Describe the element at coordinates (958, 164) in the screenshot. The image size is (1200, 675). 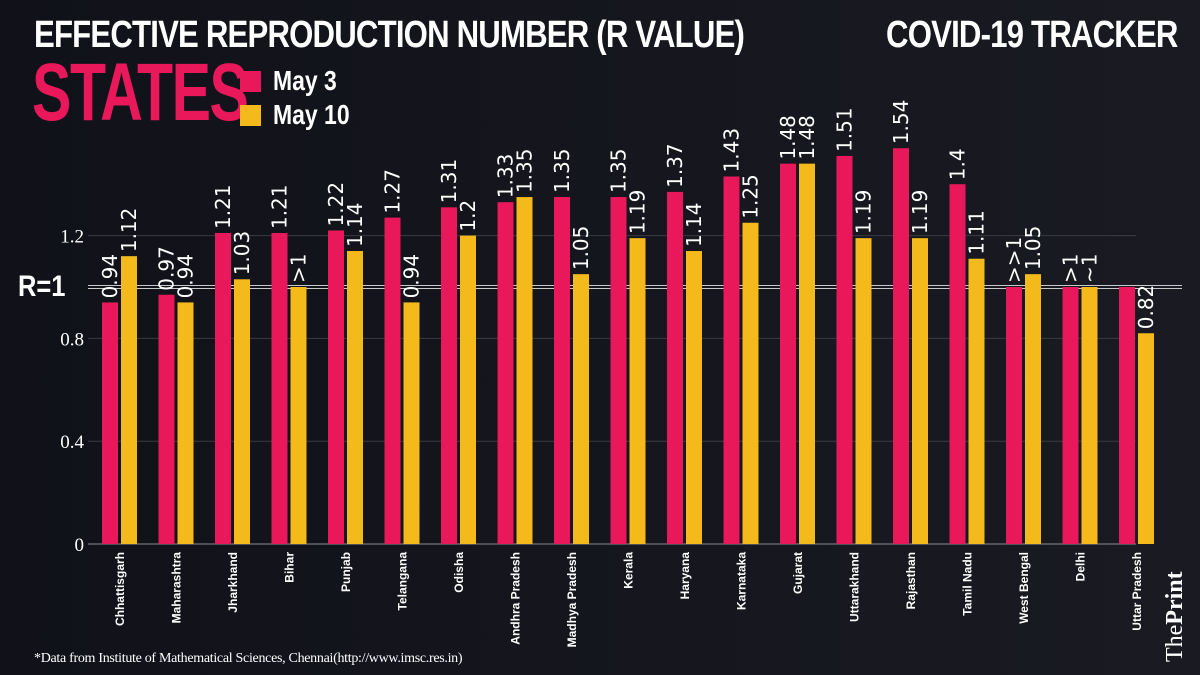
I see `data-label-may3: 1.4` at that location.